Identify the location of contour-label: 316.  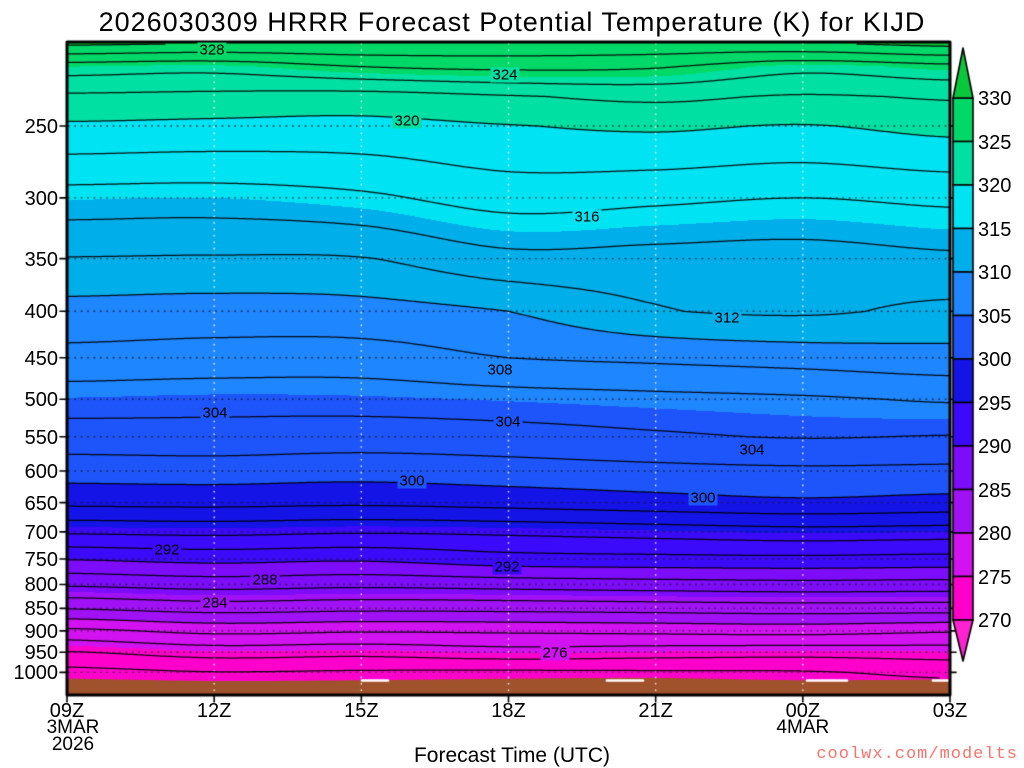
(587, 217).